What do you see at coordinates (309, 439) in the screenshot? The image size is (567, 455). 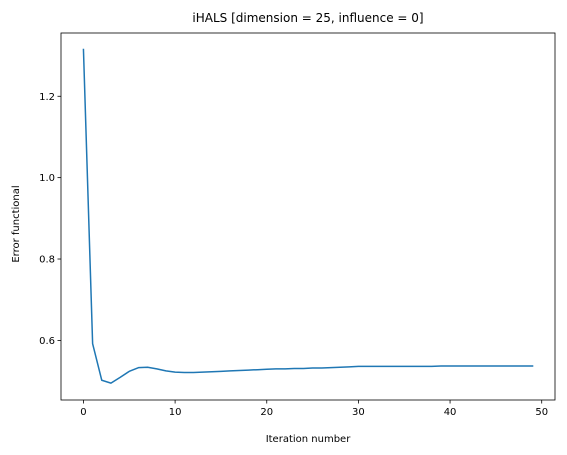 I see `x-axis-label: Iteration number` at bounding box center [309, 439].